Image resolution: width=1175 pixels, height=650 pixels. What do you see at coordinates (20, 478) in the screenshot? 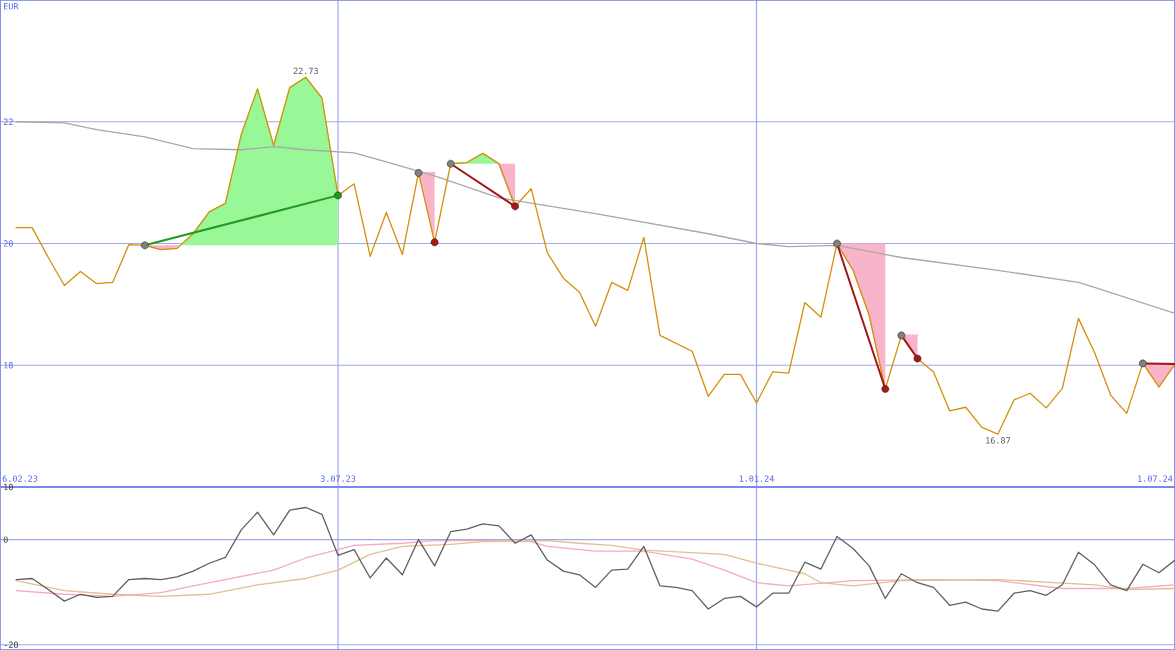
I see `x-tick-label: 6.02.23` at bounding box center [20, 478].